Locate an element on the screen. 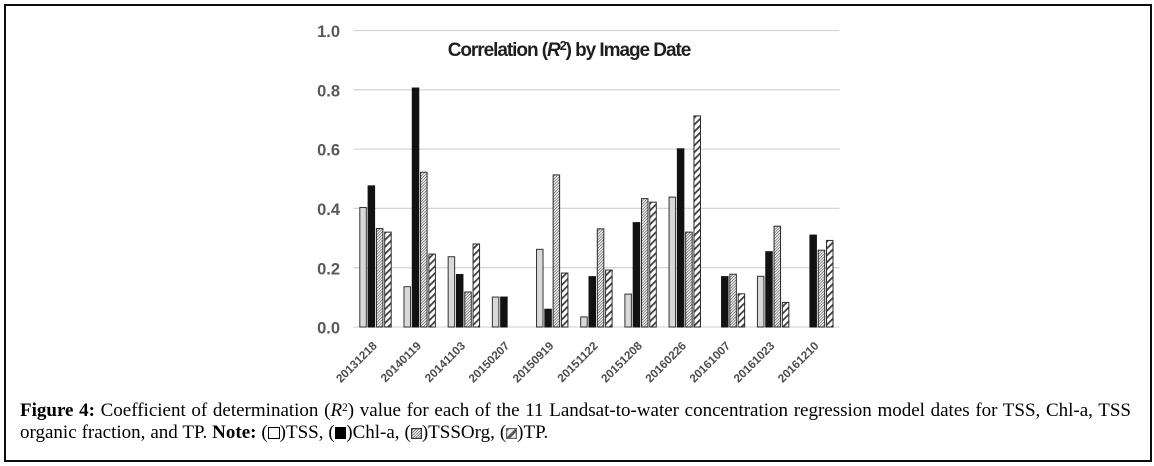 Image resolution: width=1154 pixels, height=466 pixels. svg-text: 20140119 is located at coordinates (401, 362).